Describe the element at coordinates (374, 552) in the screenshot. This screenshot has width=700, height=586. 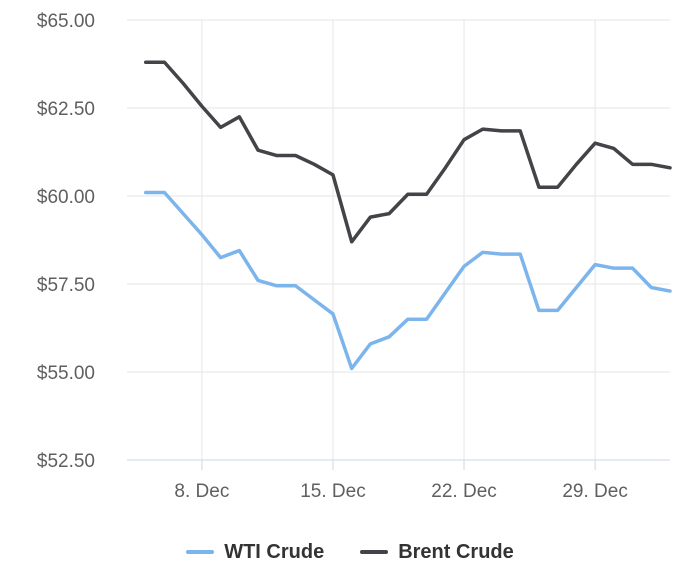
I see `legend-swatch-brent` at that location.